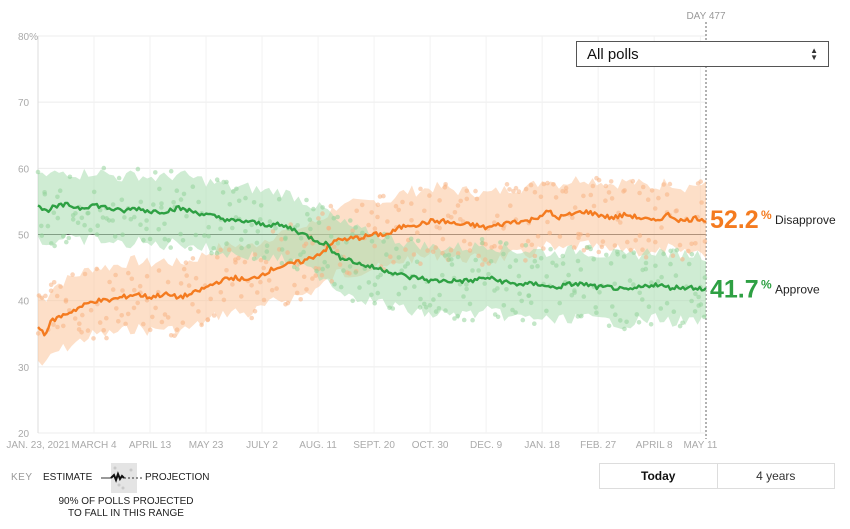  What do you see at coordinates (262, 445) in the screenshot?
I see `x-tick-label: JULY 2` at bounding box center [262, 445].